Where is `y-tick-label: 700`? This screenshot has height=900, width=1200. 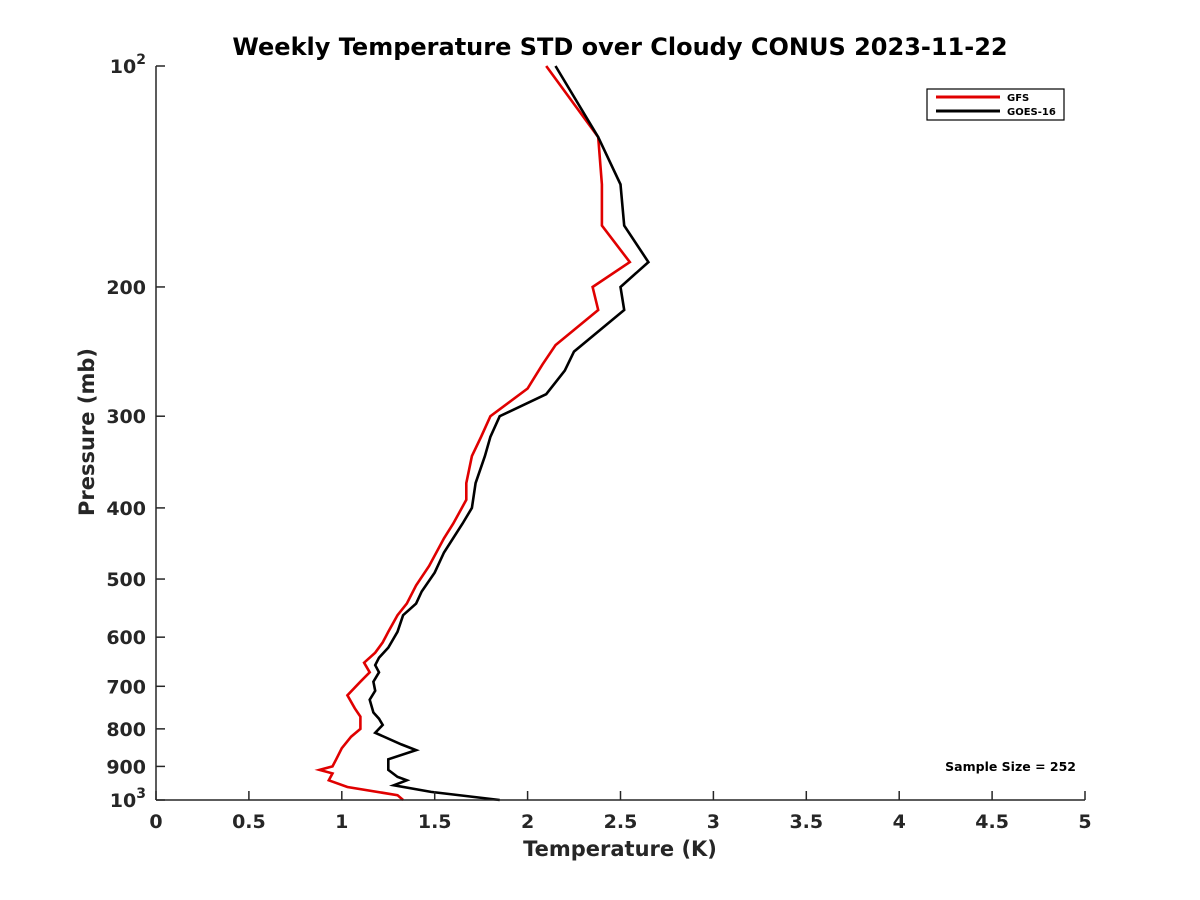 y-tick-label: 700 is located at coordinates (126, 687).